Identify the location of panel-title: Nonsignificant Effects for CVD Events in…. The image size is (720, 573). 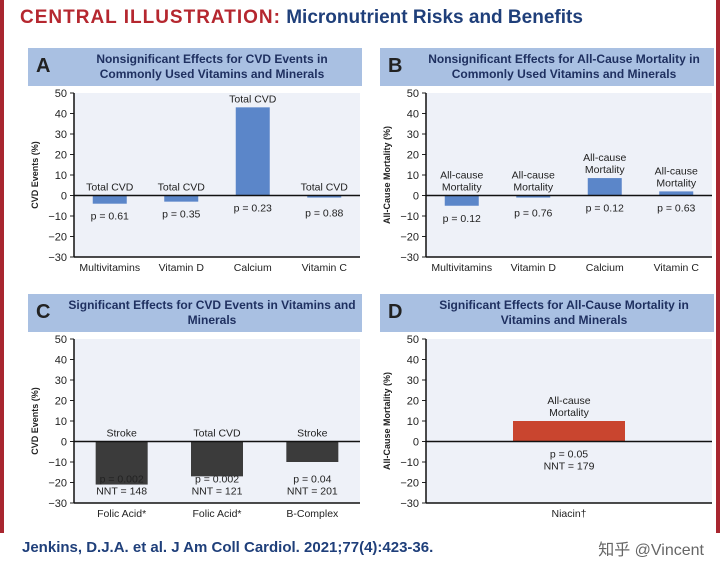
(212, 66).